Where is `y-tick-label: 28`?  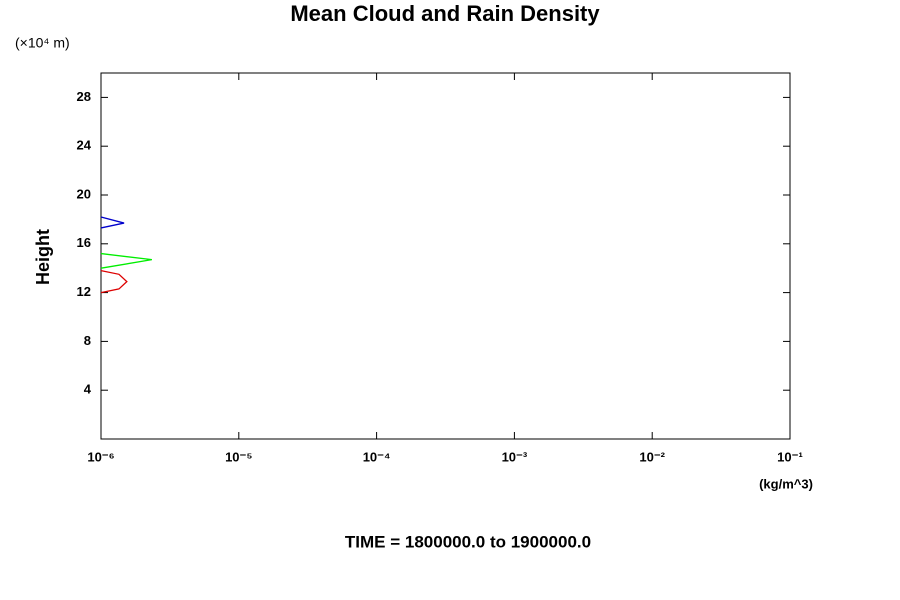
y-tick-label: 28 is located at coordinates (84, 96).